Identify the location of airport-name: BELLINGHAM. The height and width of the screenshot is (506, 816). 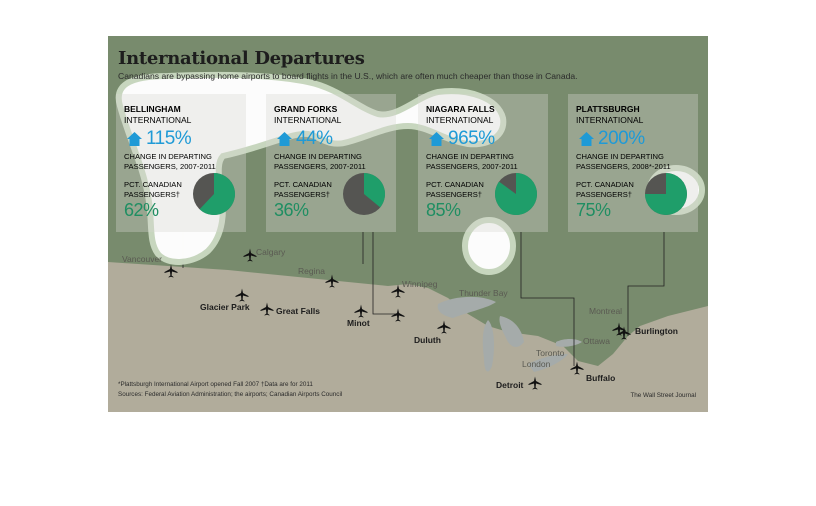
(152, 109).